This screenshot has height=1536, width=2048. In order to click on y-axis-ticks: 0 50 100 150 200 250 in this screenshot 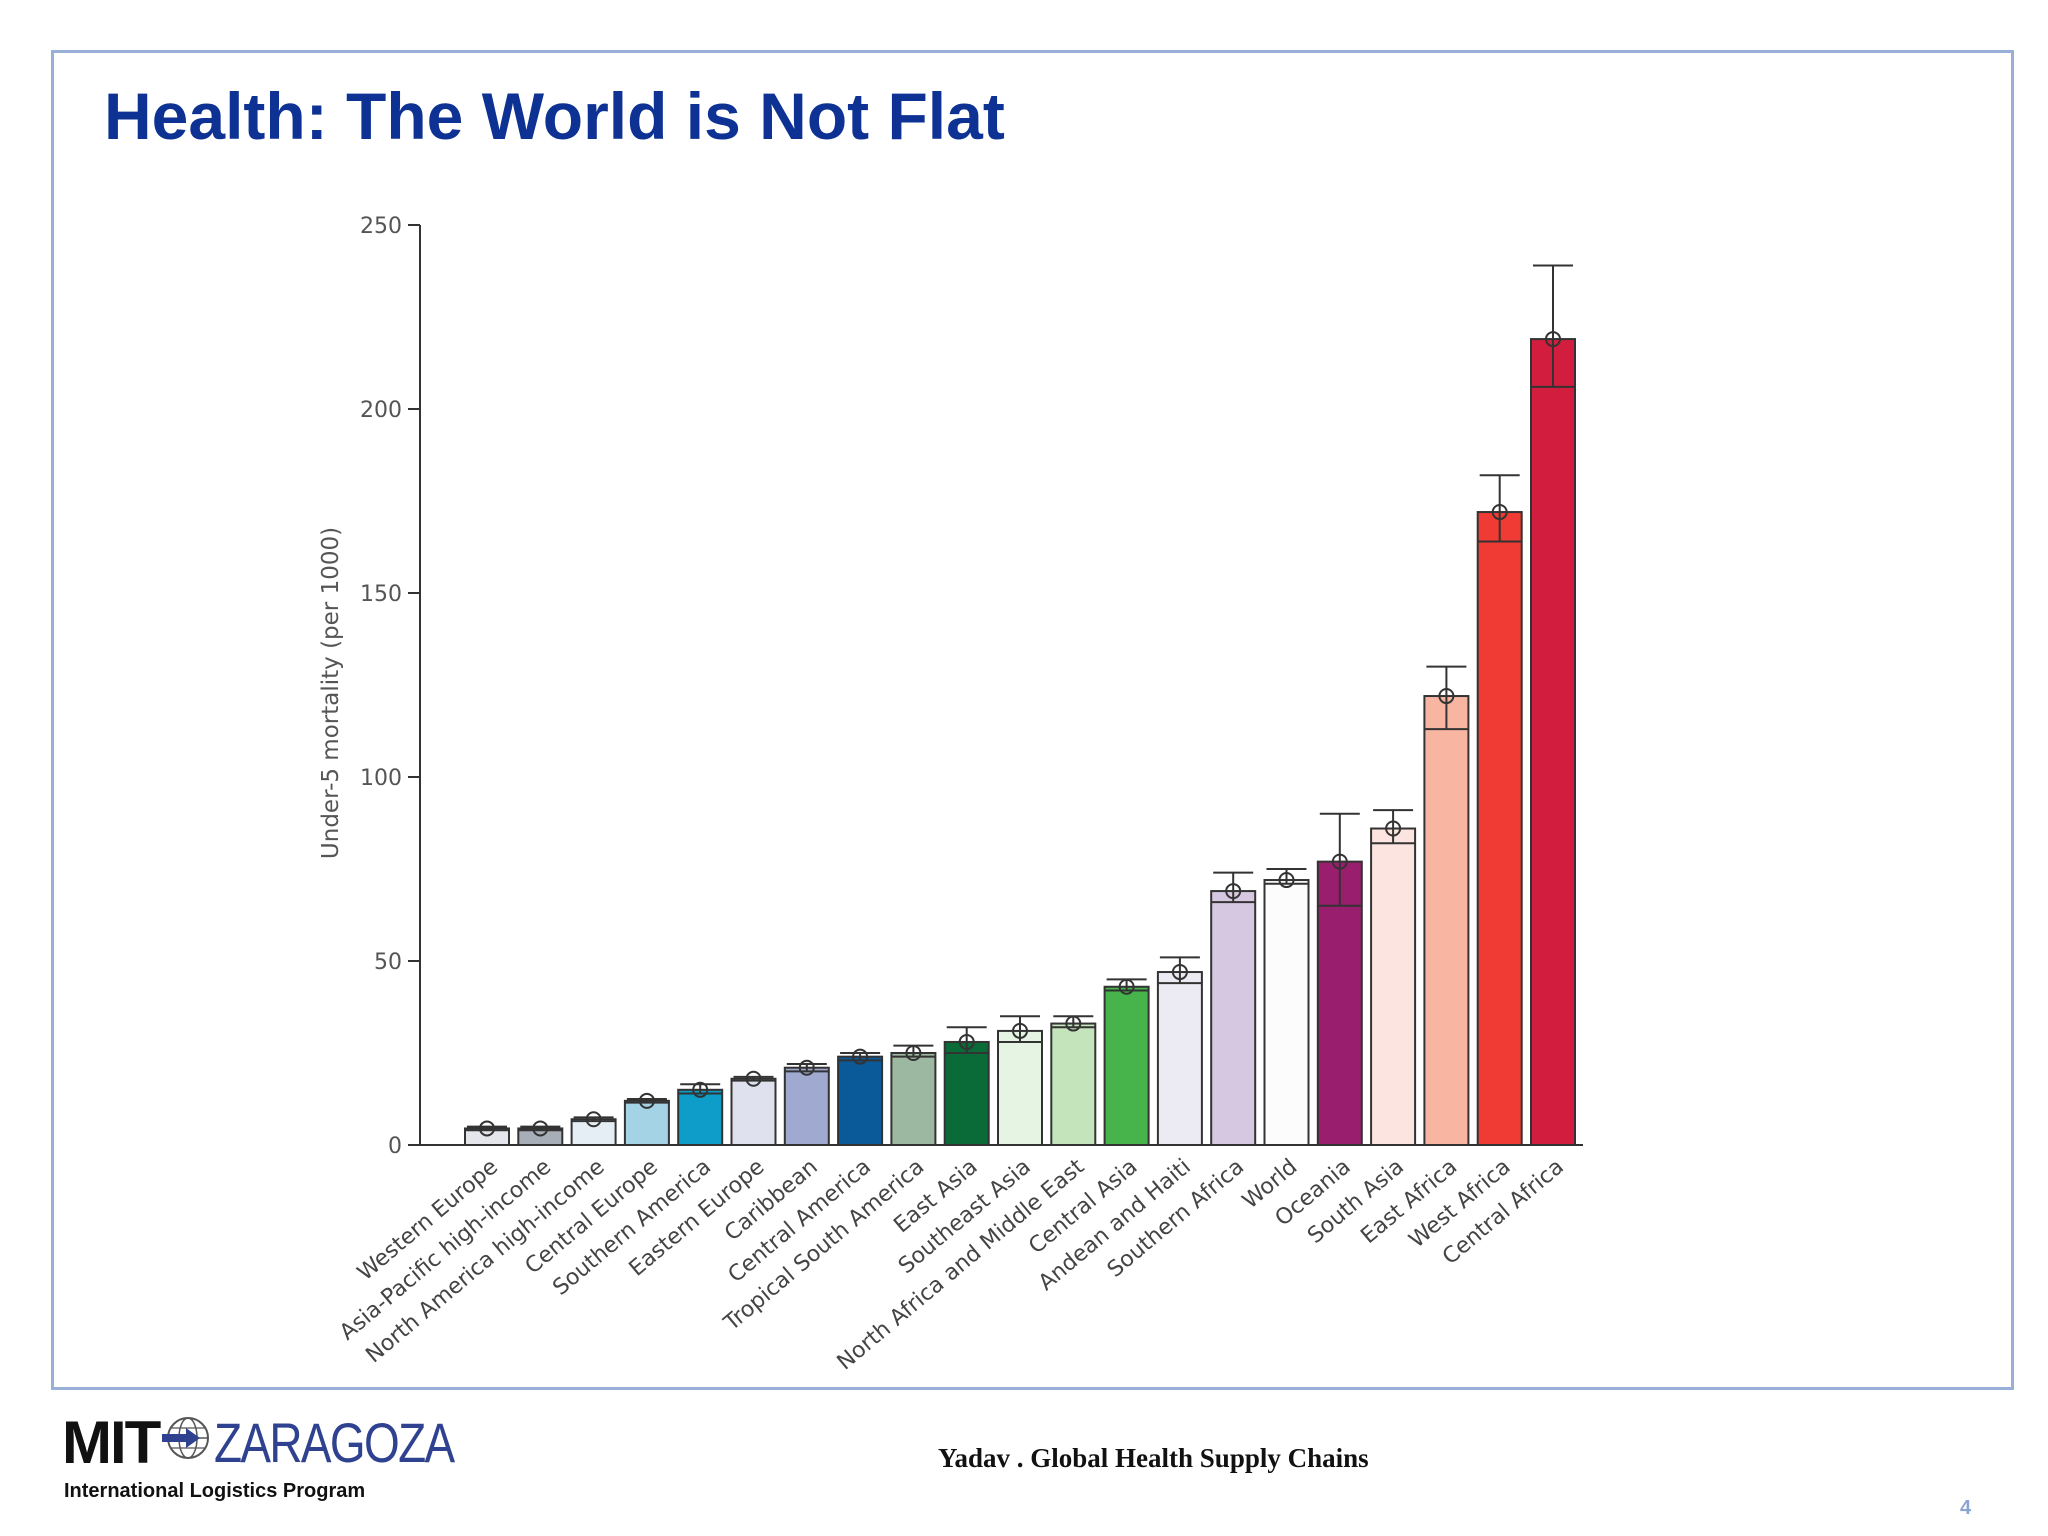, I will do `click(390, 686)`.